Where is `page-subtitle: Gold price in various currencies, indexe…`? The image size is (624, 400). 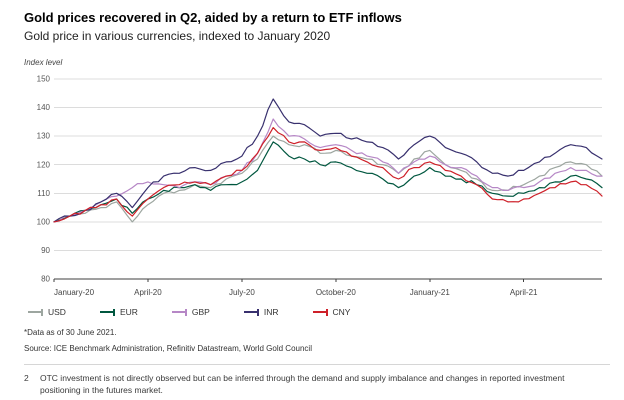 page-subtitle: Gold price in various currencies, indexe… is located at coordinates (177, 36).